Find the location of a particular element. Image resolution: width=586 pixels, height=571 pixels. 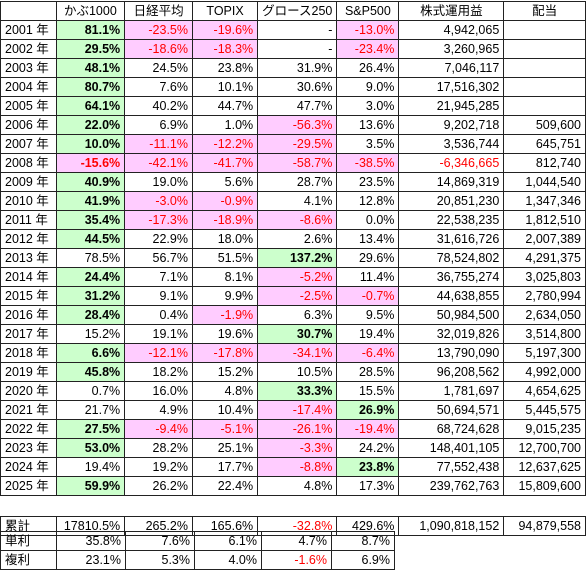

sp-compound-cell: 6.9% is located at coordinates (363, 560).